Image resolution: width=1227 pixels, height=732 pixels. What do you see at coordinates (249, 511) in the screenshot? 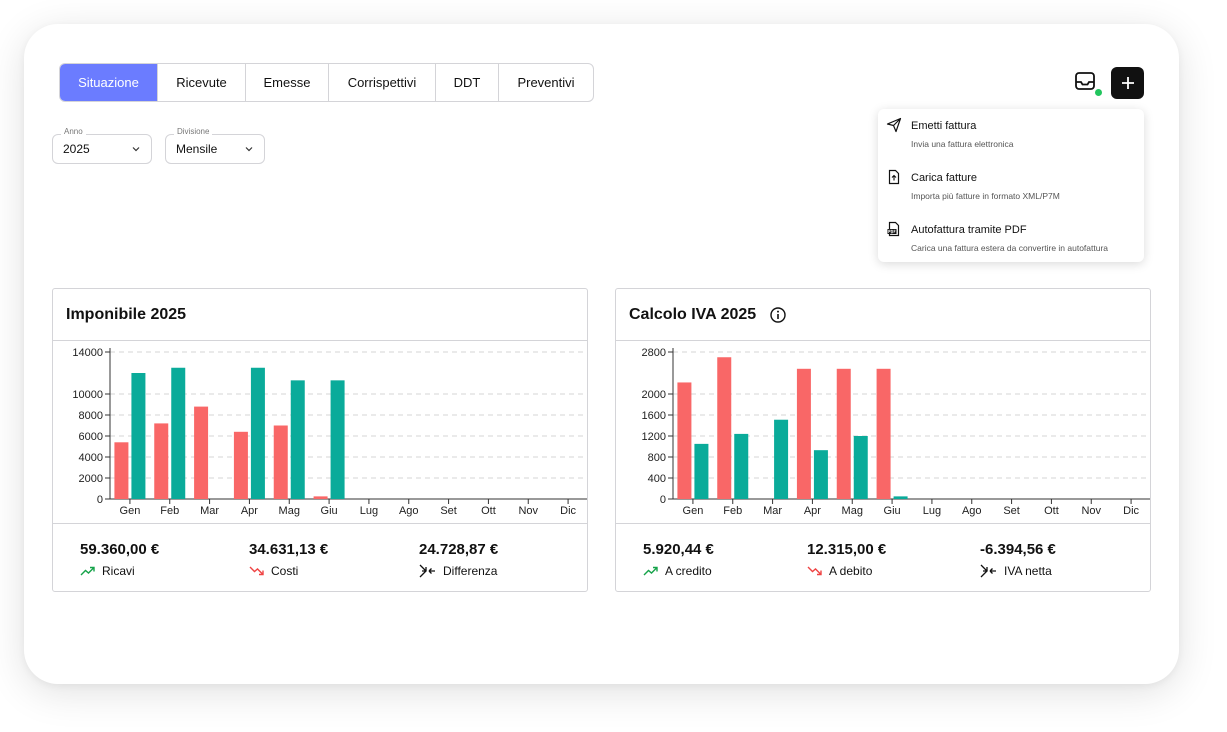
I see `x-tick-label: Apr` at bounding box center [249, 511].